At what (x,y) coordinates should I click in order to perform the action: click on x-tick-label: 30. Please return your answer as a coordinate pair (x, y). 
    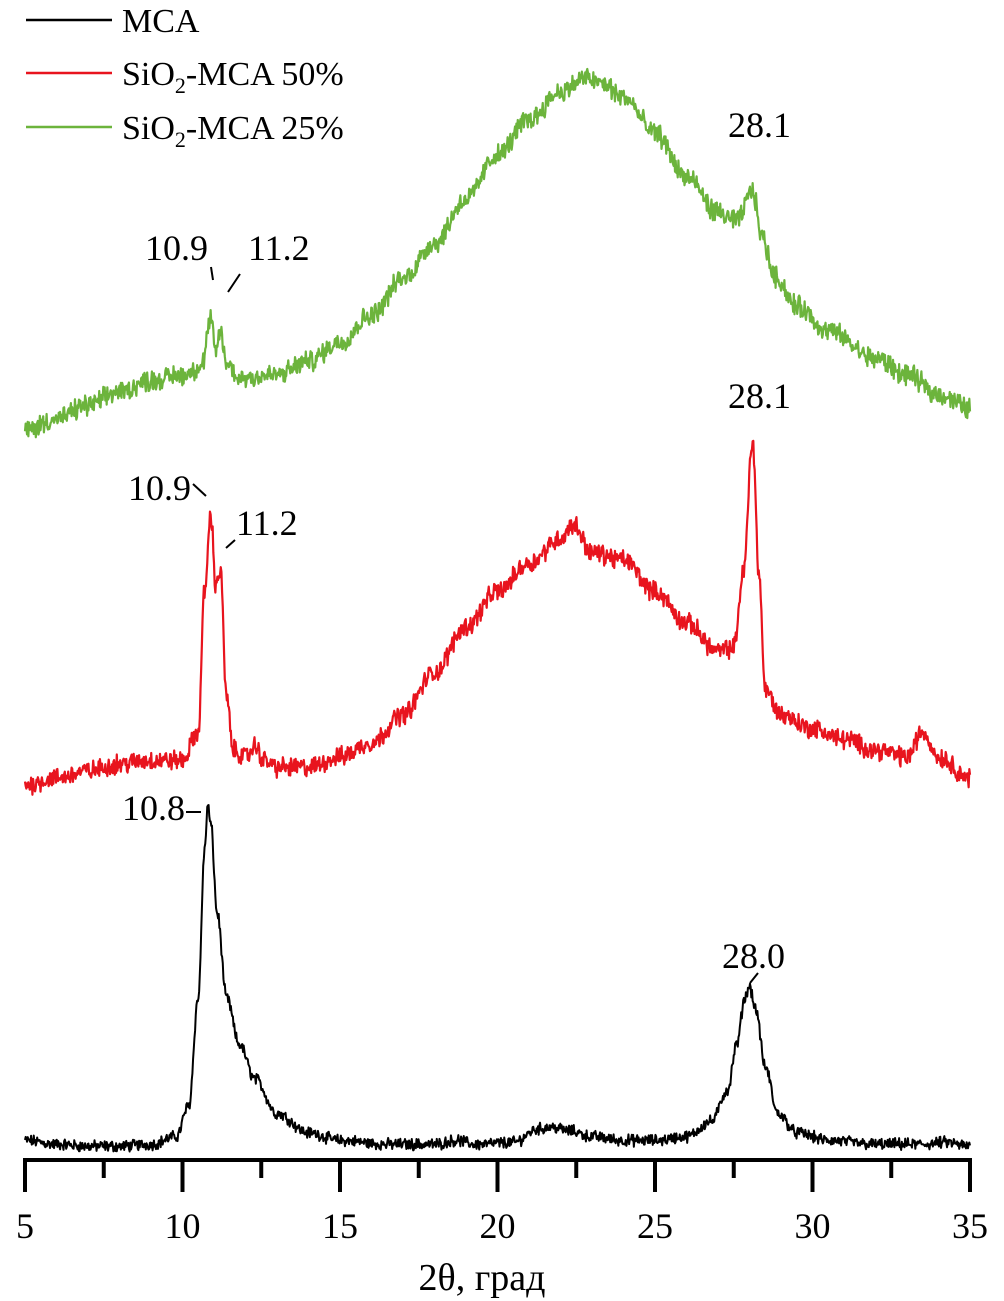
    Looking at the image, I should click on (813, 1226).